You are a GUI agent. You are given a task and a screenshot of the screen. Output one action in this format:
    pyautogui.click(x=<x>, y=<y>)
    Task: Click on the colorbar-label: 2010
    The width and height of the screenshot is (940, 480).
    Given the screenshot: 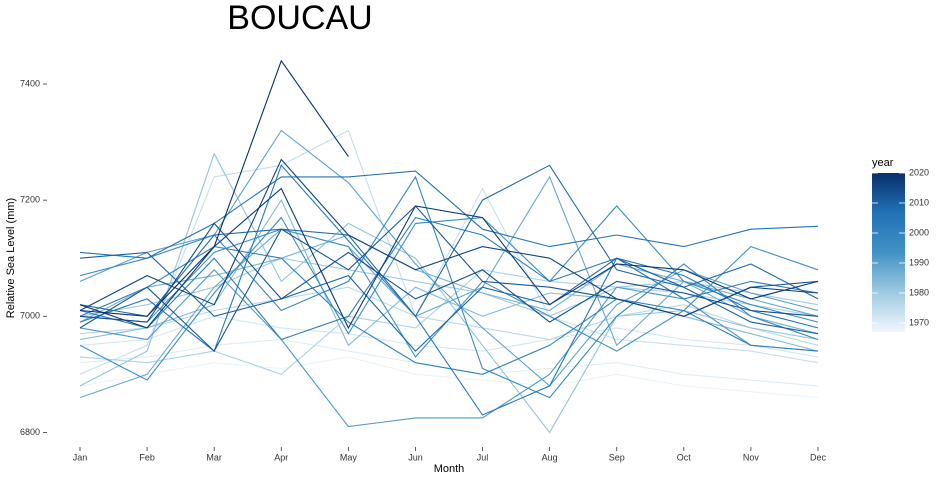 What is the action you would take?
    pyautogui.click(x=919, y=202)
    